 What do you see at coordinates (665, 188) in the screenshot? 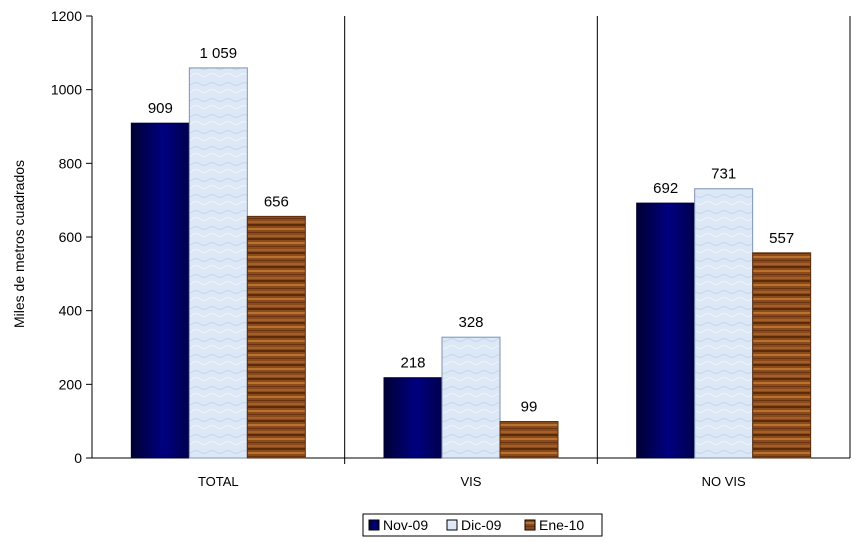
I see `bar-value-label: 692` at bounding box center [665, 188].